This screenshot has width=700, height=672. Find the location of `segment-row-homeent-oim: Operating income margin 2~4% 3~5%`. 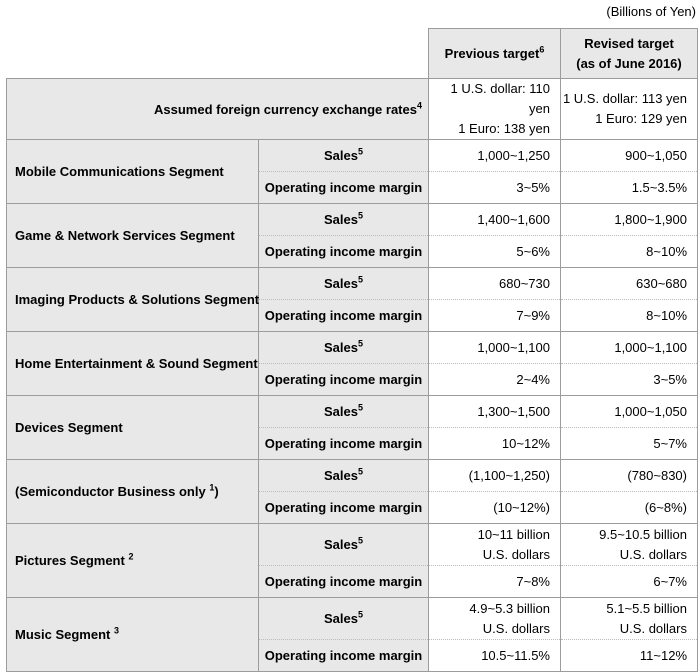

segment-row-homeent-oim: Operating income margin 2~4% 3~5% is located at coordinates (352, 379).